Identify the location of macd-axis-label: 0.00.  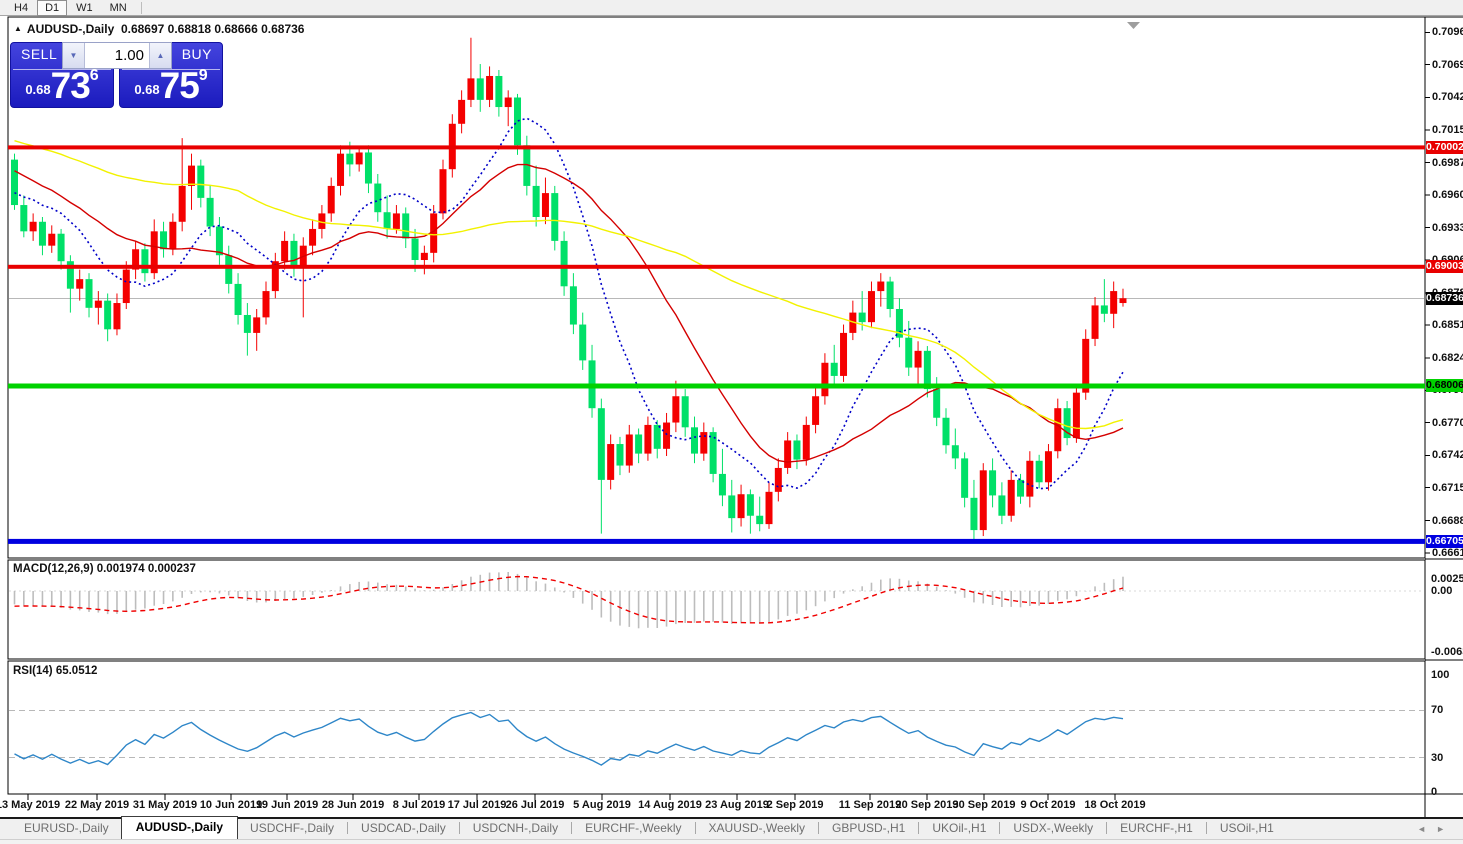
(1442, 591).